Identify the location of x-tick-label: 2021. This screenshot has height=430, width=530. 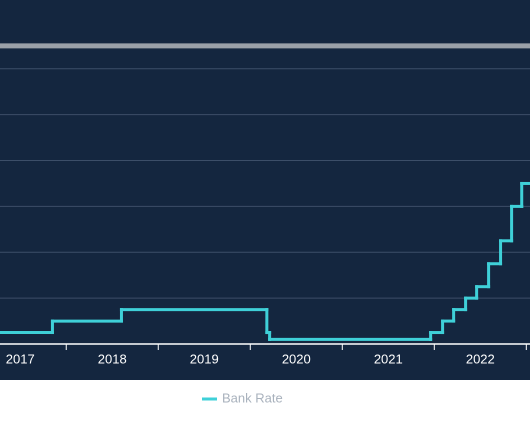
(388, 358).